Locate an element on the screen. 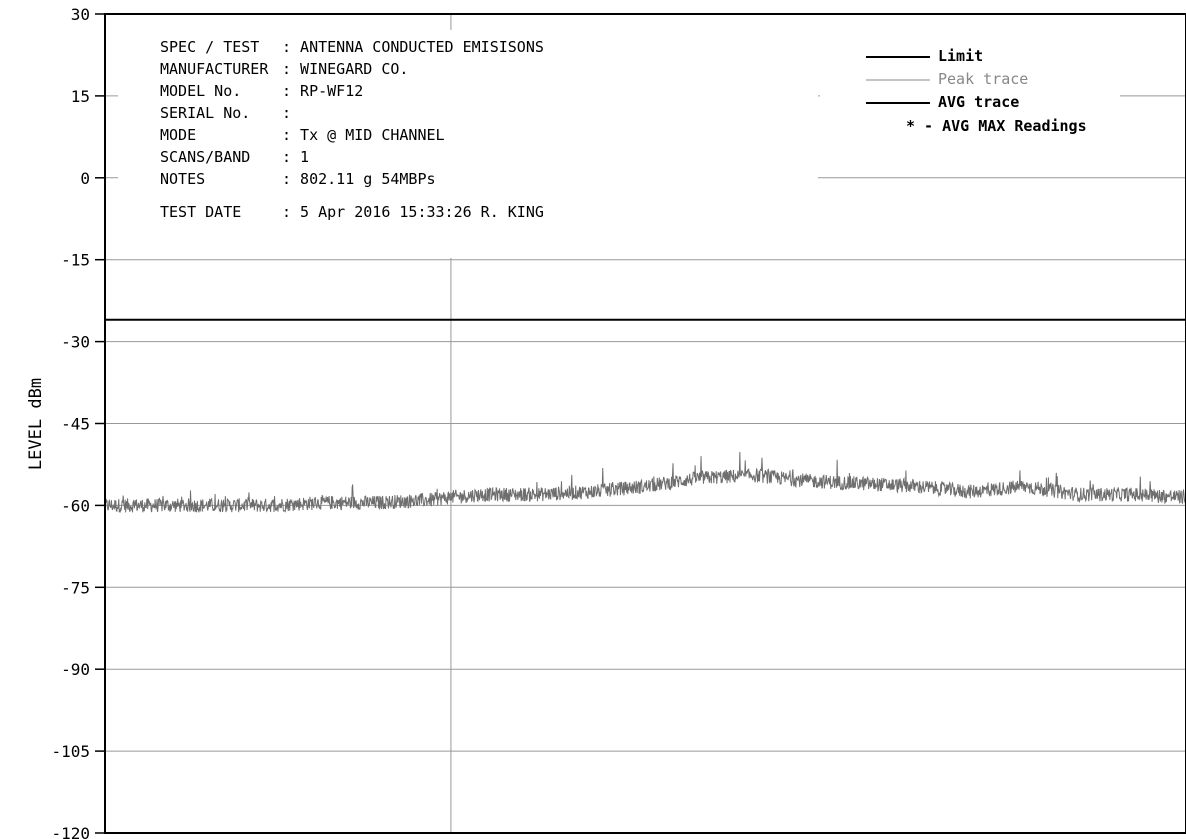 Image resolution: width=1186 pixels, height=839 pixels. info-value-mode: : Tx @ MID CHANNEL is located at coordinates (363, 135).